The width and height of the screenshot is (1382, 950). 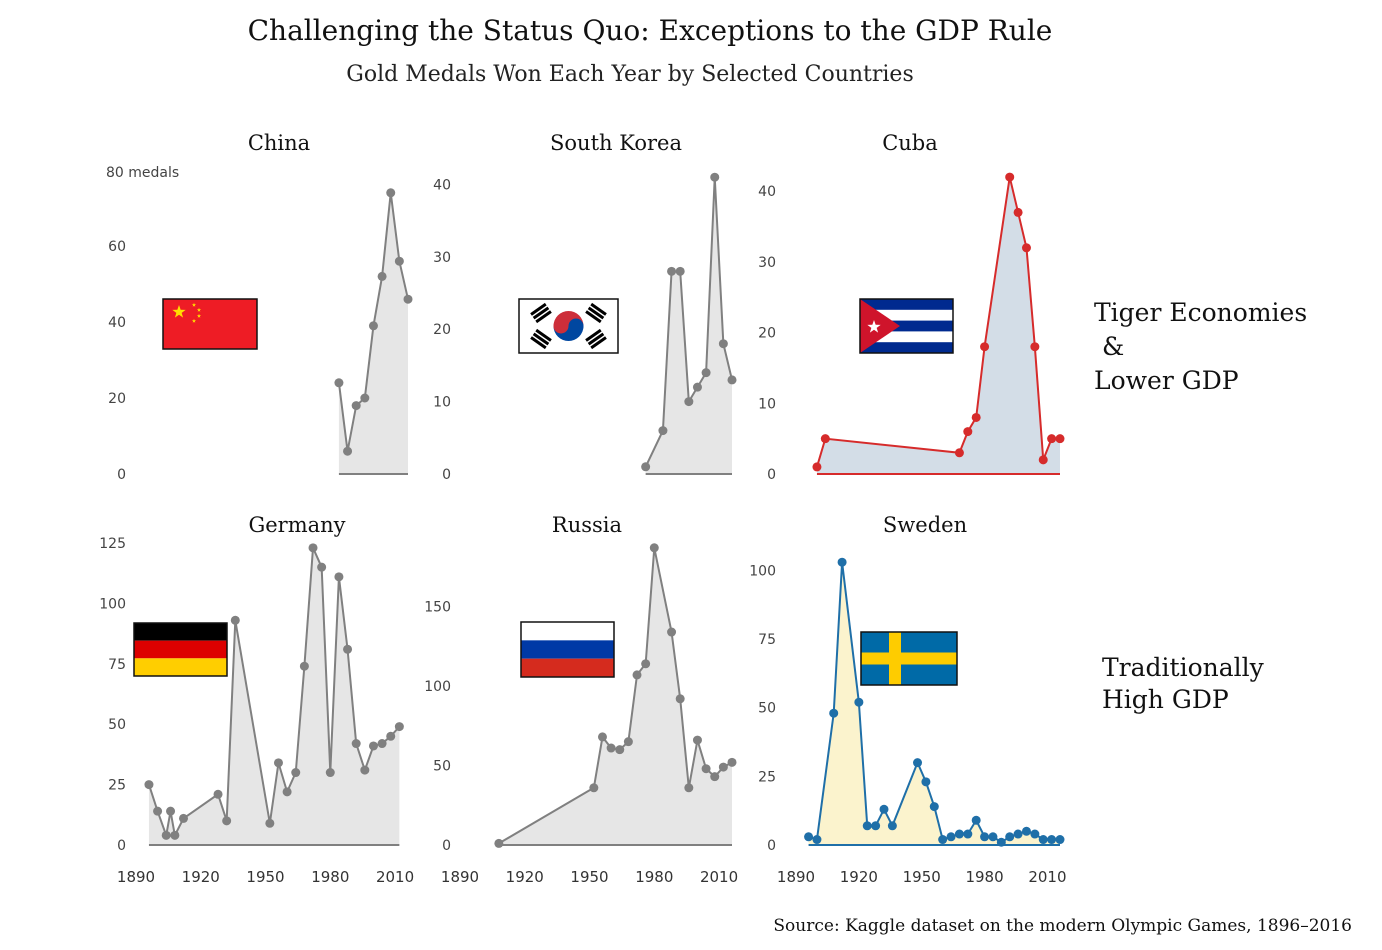 I want to click on data-point-germany-1972, so click(x=313, y=548).